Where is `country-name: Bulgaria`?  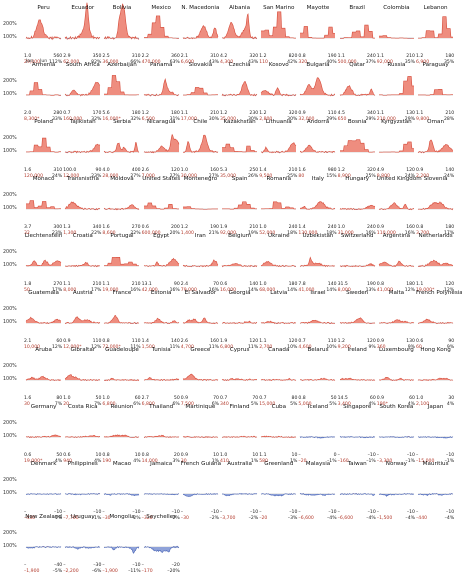 country-name: Bulgaria is located at coordinates (317, 65).